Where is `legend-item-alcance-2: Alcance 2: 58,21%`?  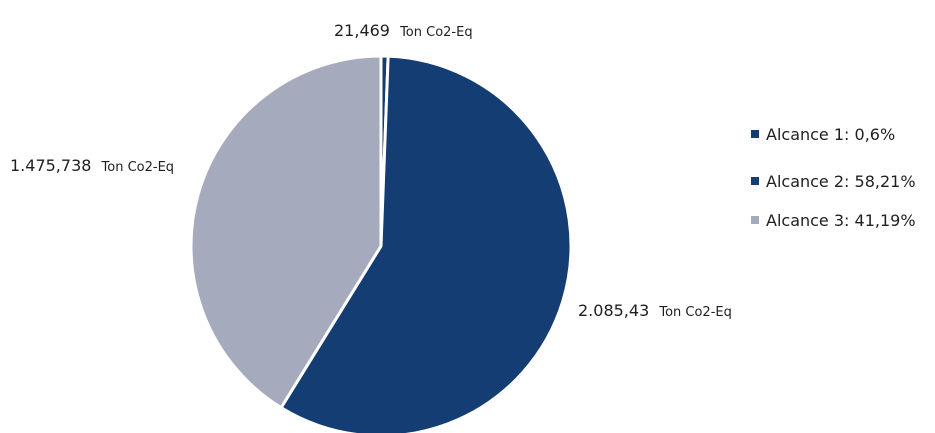 legend-item-alcance-2: Alcance 2: 58,21% is located at coordinates (833, 181).